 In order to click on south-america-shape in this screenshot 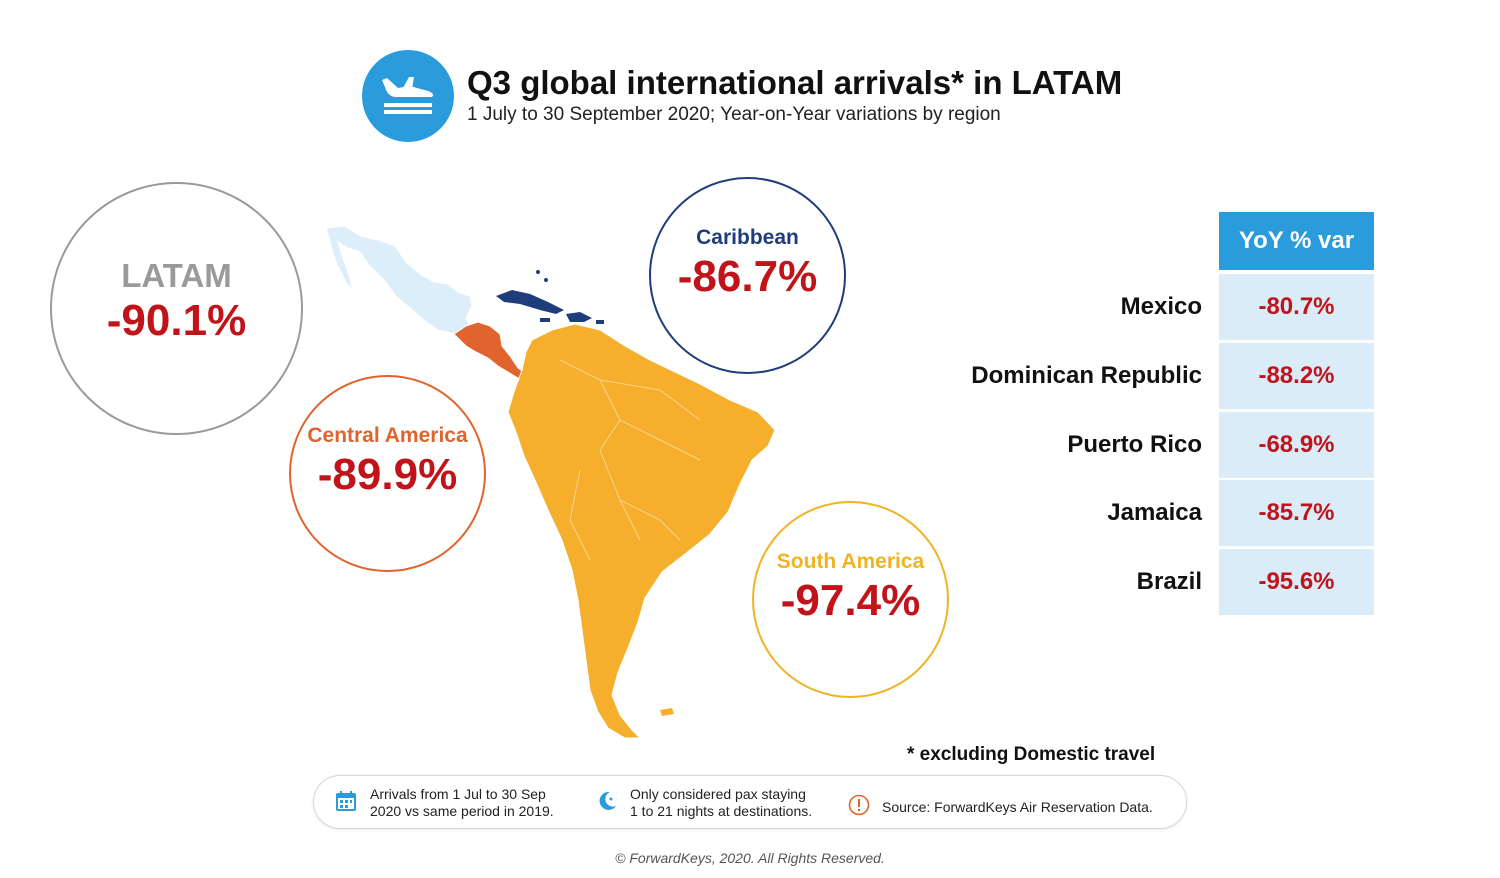, I will do `click(641, 531)`.